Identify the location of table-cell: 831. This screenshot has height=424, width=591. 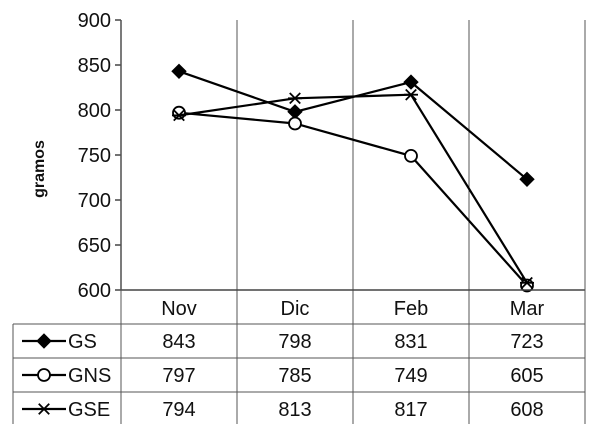
(410, 342).